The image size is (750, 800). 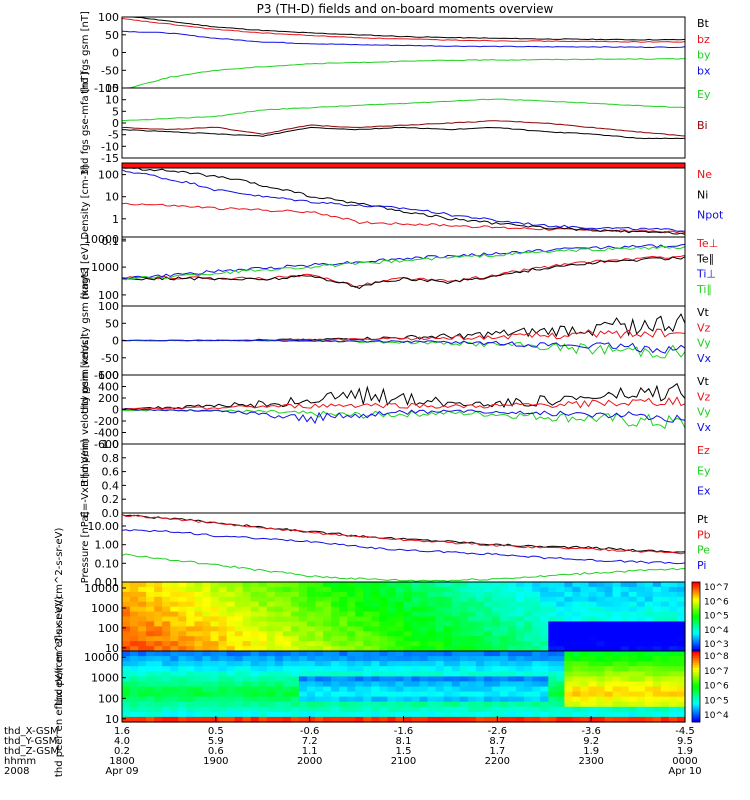 I want to click on x-axis-value: -0.6, so click(x=310, y=731).